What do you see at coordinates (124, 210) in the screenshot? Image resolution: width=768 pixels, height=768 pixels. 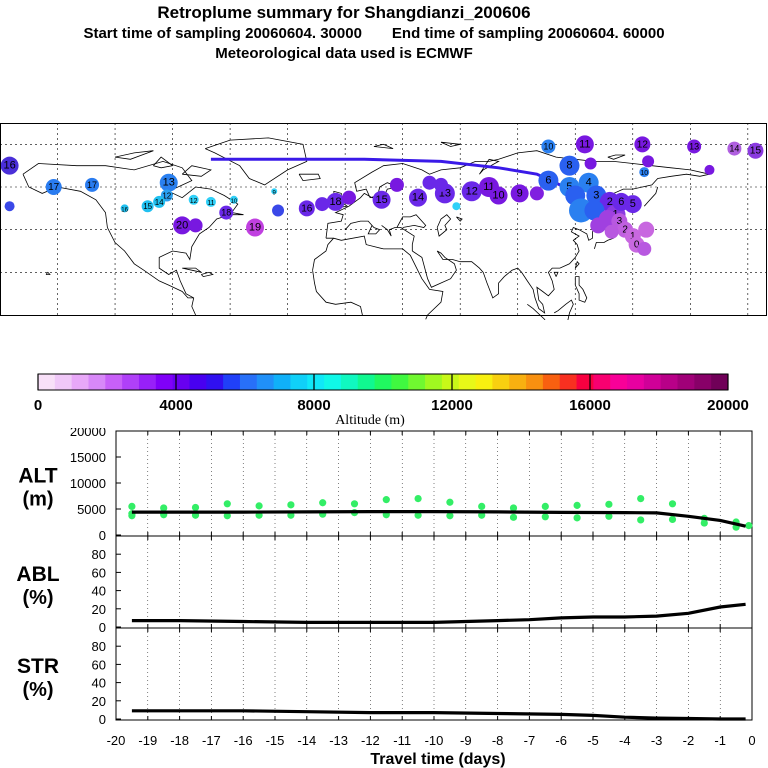 I see `plume-point-label: 16` at bounding box center [124, 210].